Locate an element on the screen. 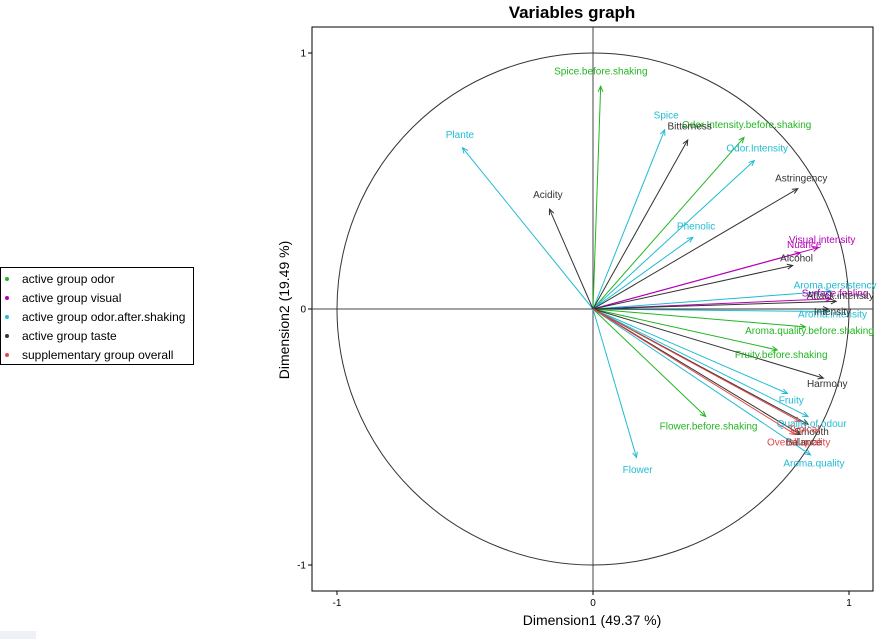 The height and width of the screenshot is (639, 891). variable-label: Typical is located at coordinates (803, 429).